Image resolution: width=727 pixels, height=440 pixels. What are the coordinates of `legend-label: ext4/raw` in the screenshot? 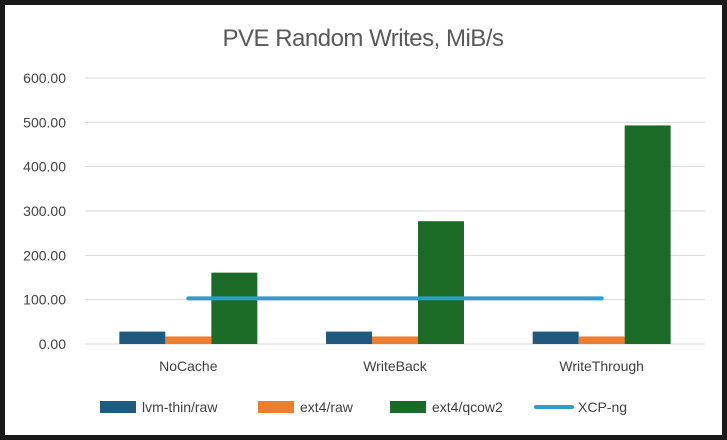 It's located at (327, 407).